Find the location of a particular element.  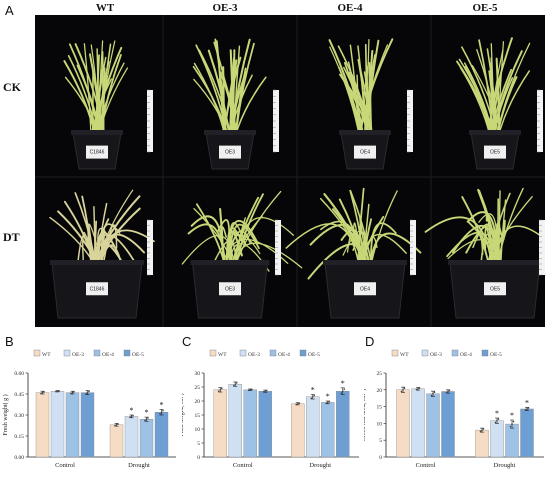

pot-label-text: OE5 is located at coordinates (495, 153).